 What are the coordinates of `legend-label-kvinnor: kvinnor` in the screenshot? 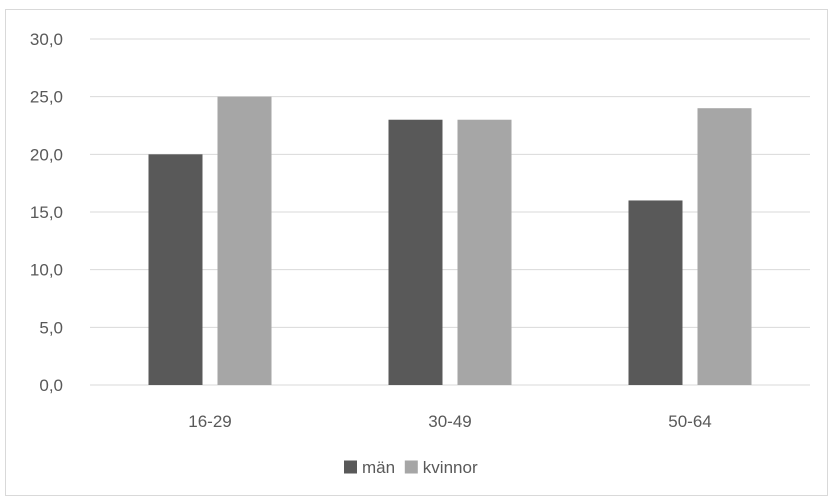 It's located at (450, 467).